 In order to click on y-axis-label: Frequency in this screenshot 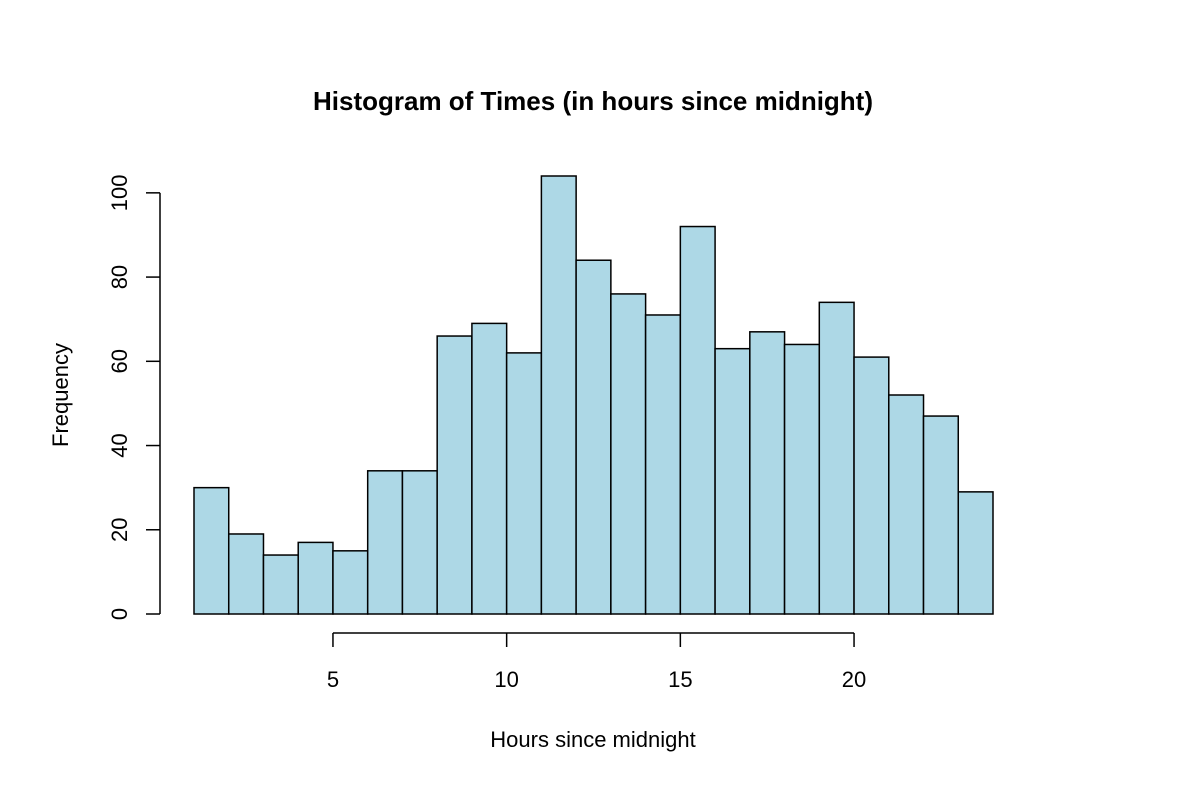, I will do `click(60, 395)`.